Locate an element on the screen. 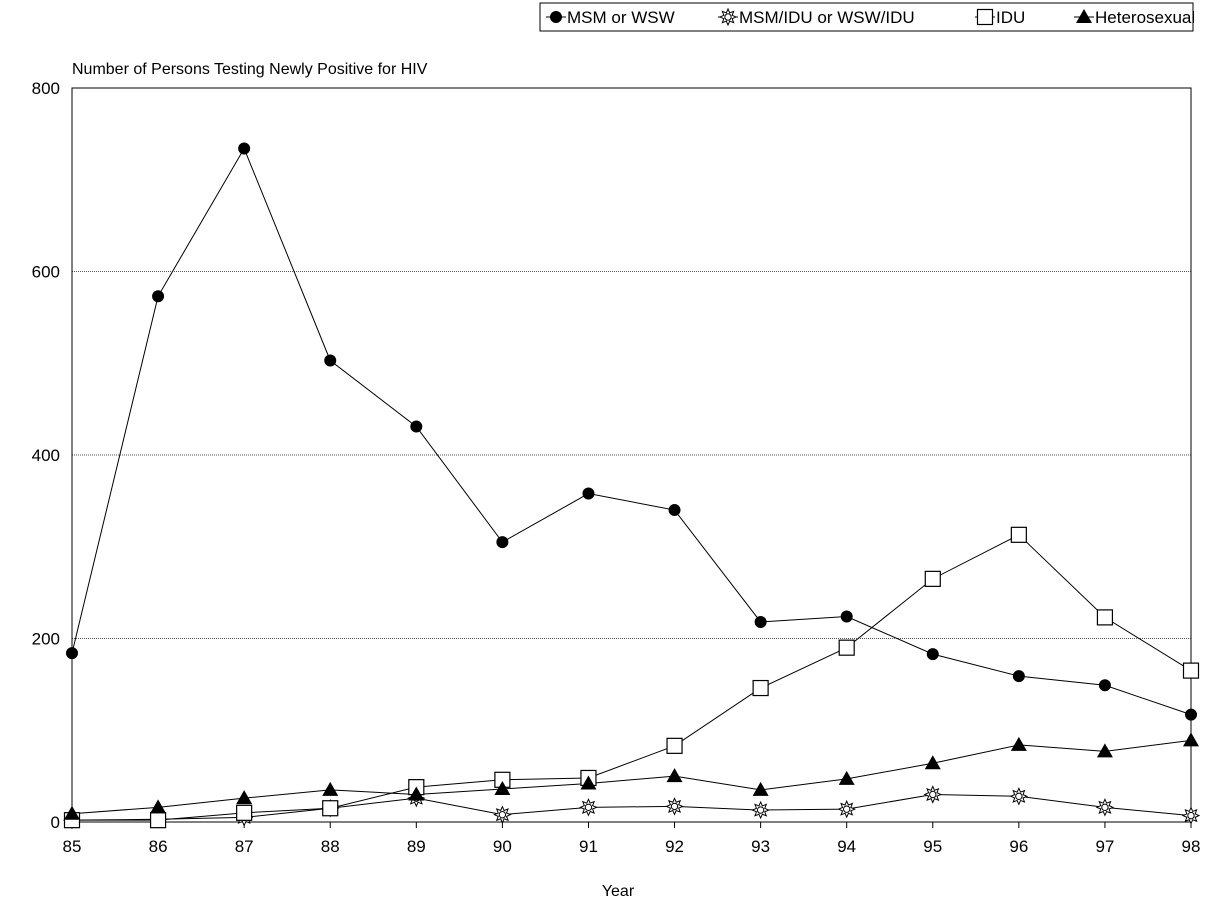  x-tick-label: 87 is located at coordinates (244, 846).